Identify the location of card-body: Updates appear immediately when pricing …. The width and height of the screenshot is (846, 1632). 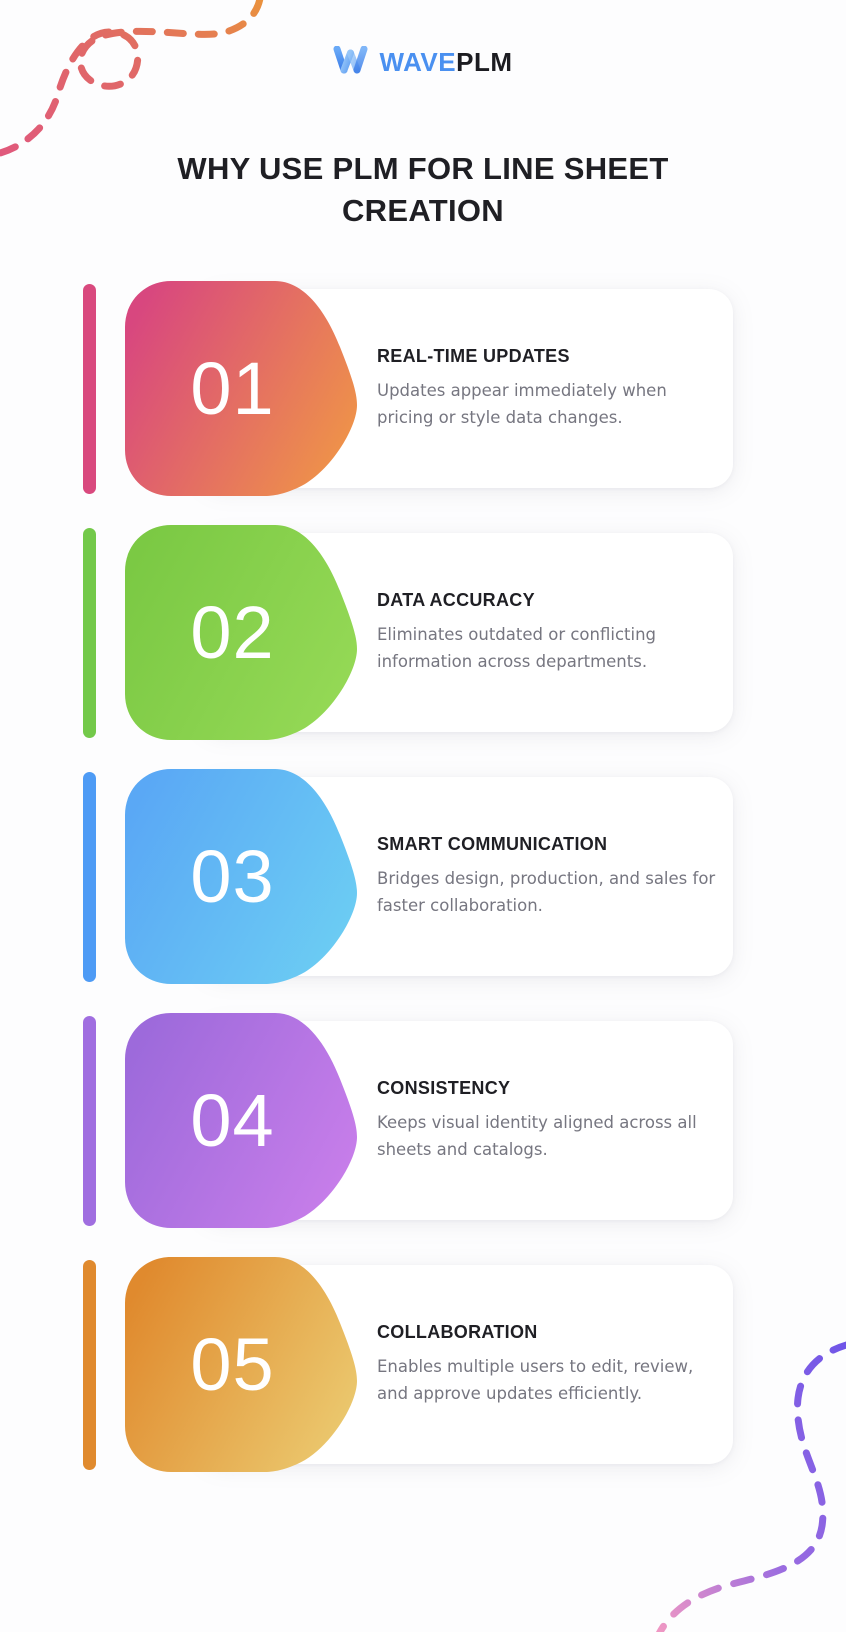
(522, 403).